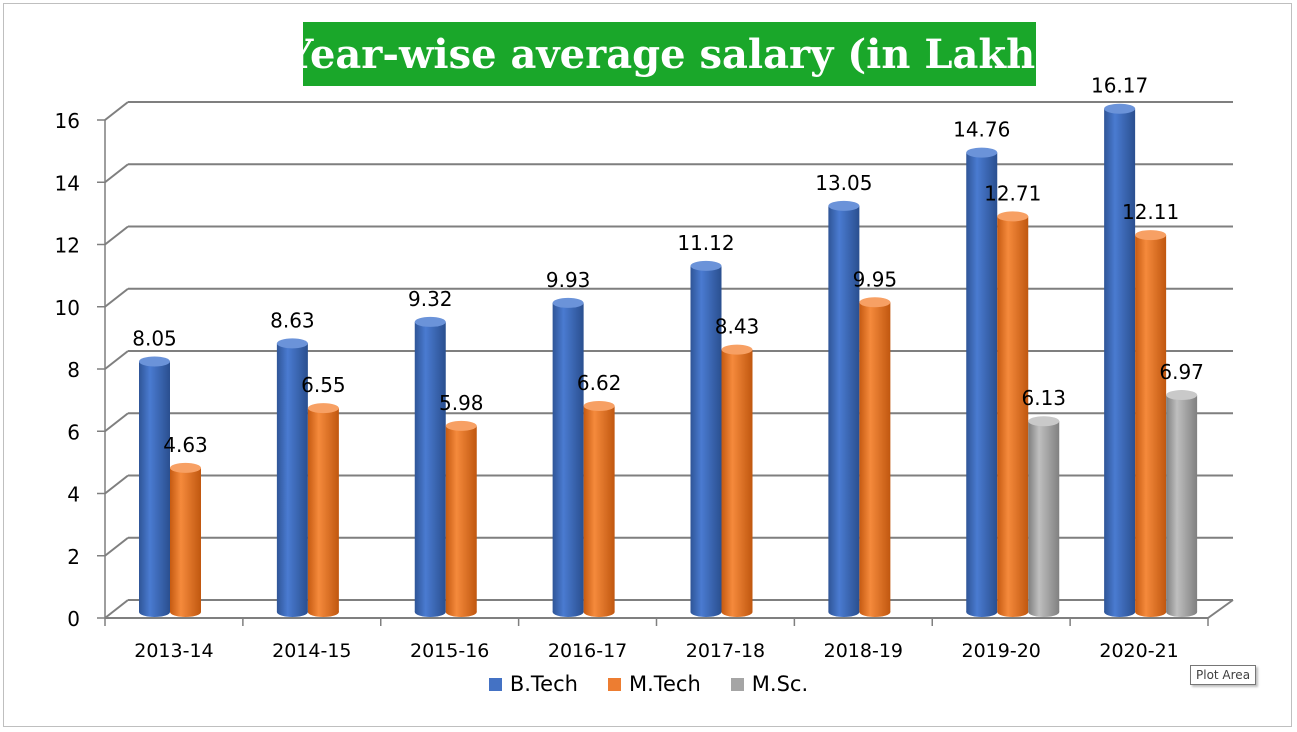 This screenshot has width=1297, height=732. What do you see at coordinates (1012, 193) in the screenshot?
I see `data-label: 12.71` at bounding box center [1012, 193].